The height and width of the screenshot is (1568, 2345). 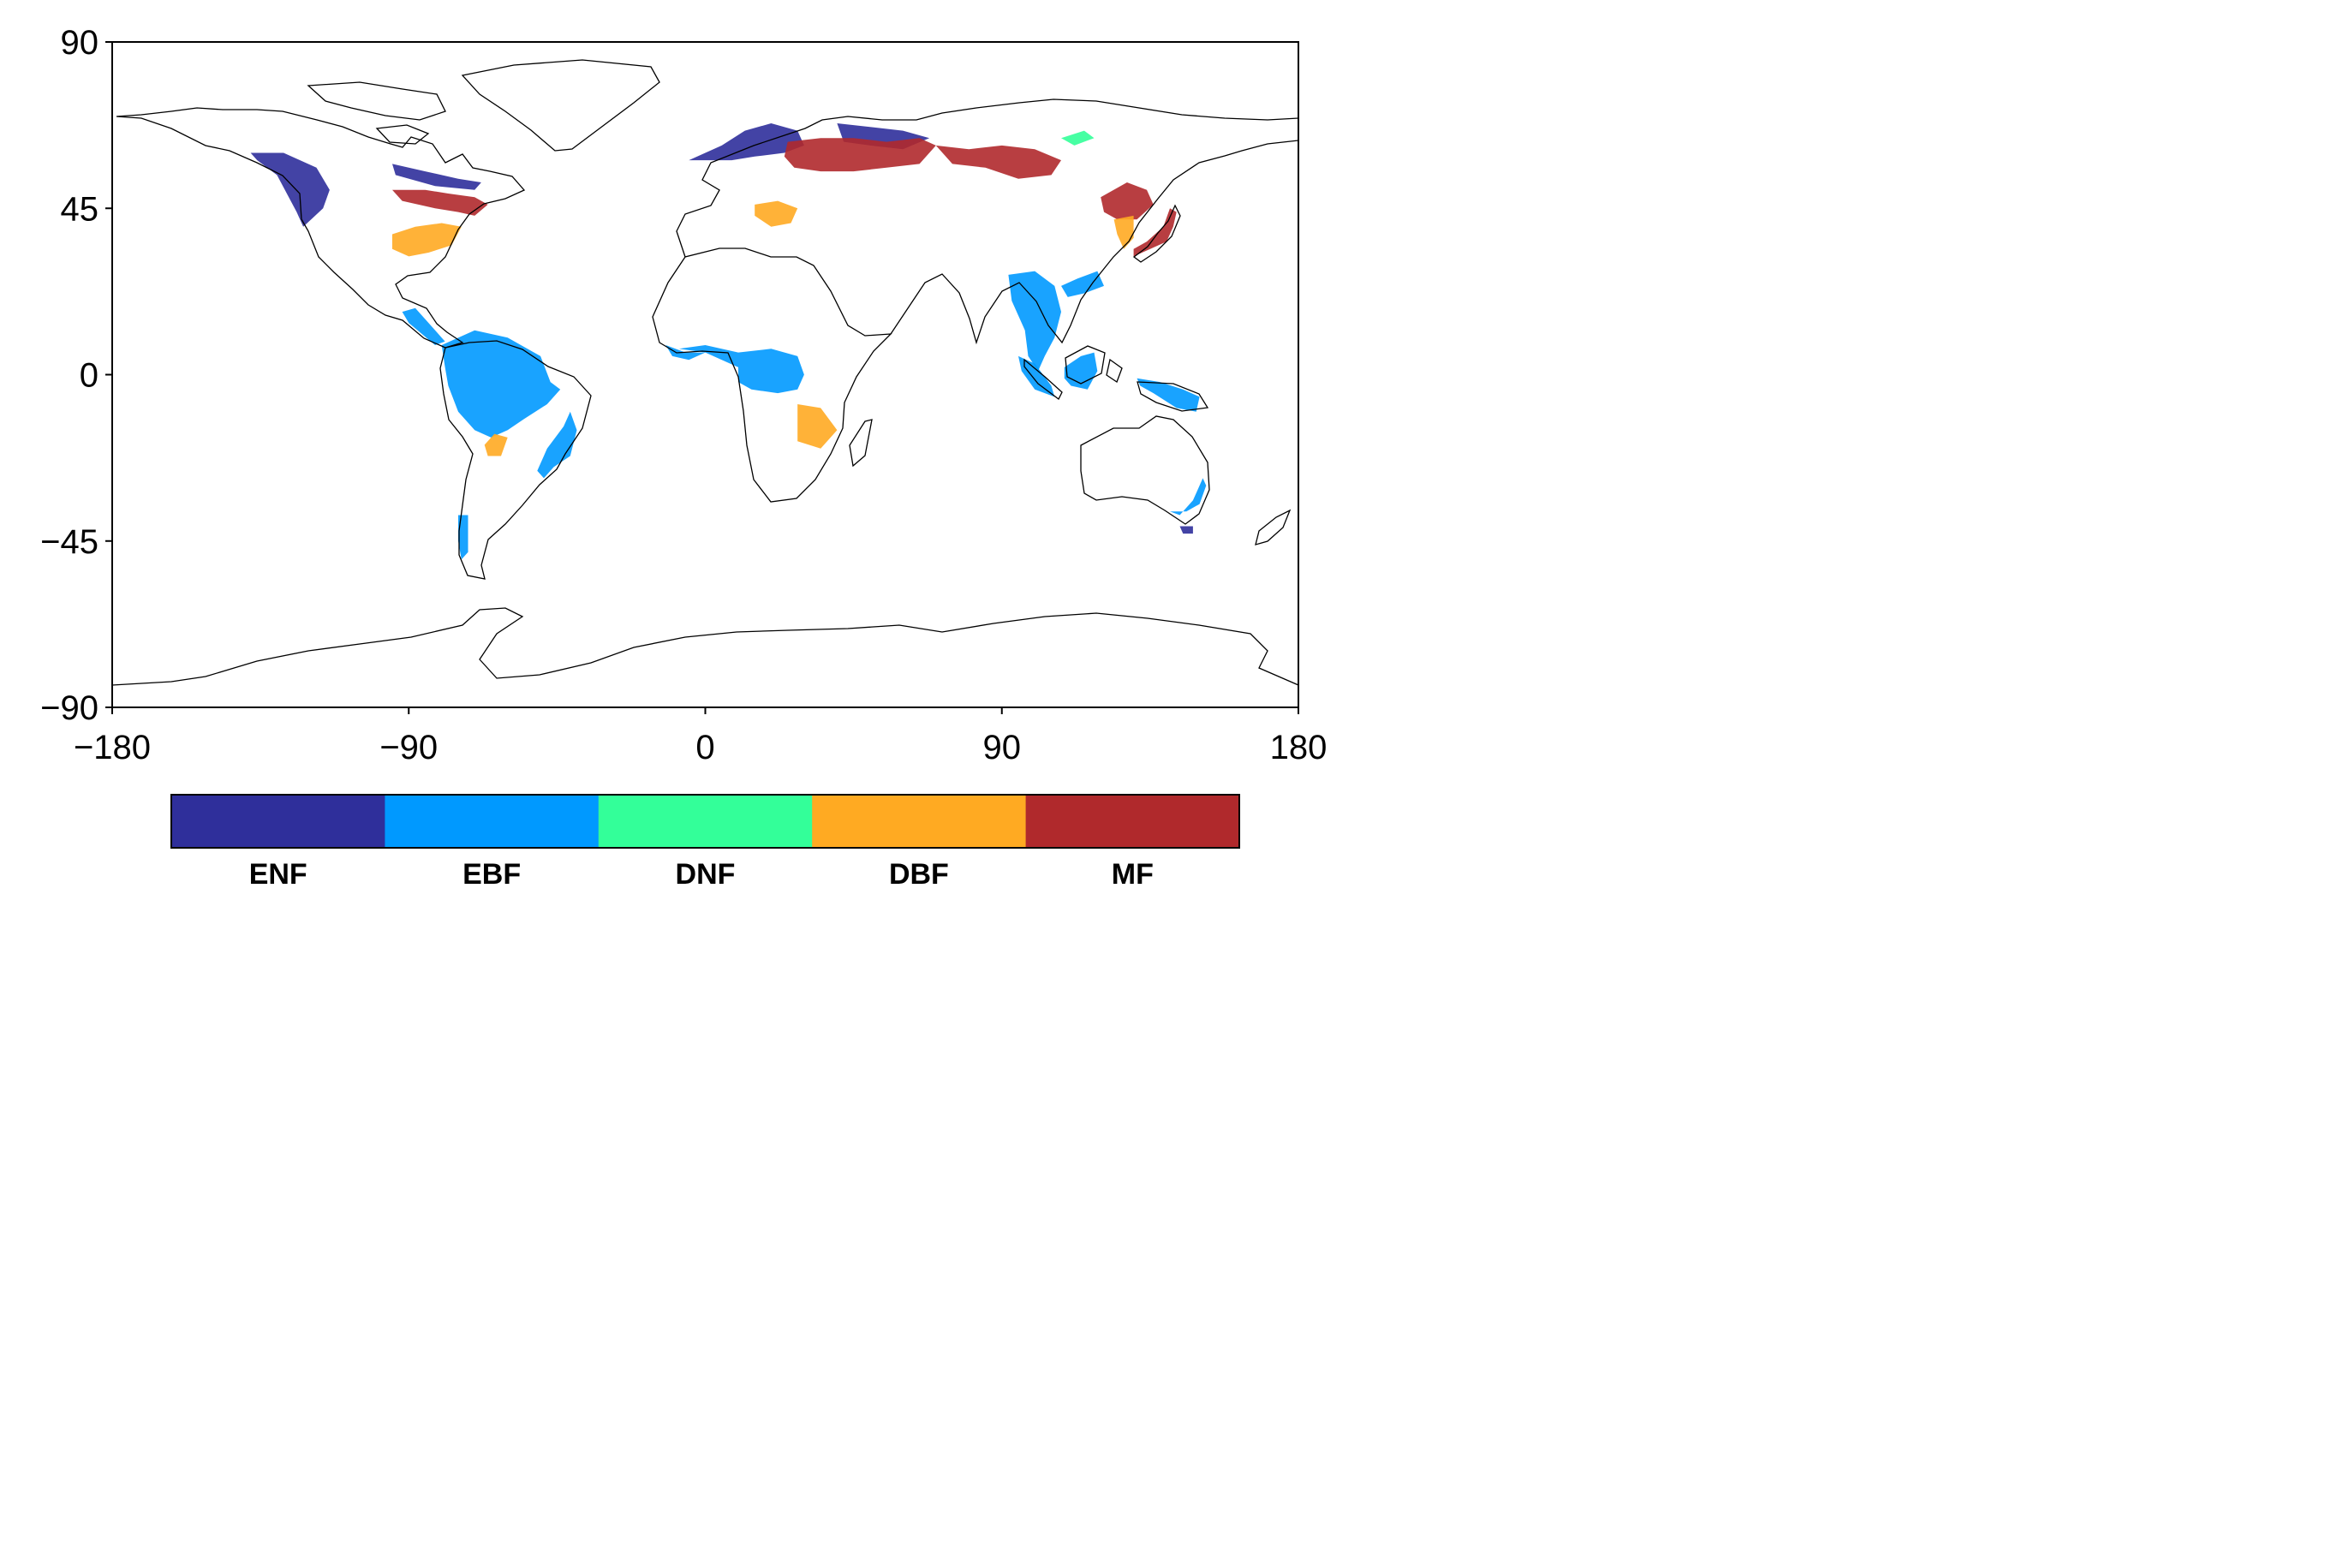 I want to click on y-tick-label: 45, so click(x=80, y=209).